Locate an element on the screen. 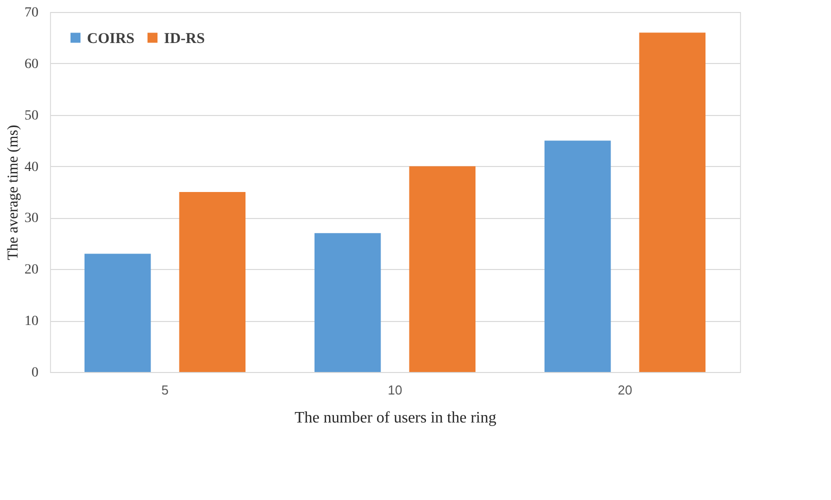 This screenshot has height=500, width=831. y-tick-label: 0 is located at coordinates (35, 373).